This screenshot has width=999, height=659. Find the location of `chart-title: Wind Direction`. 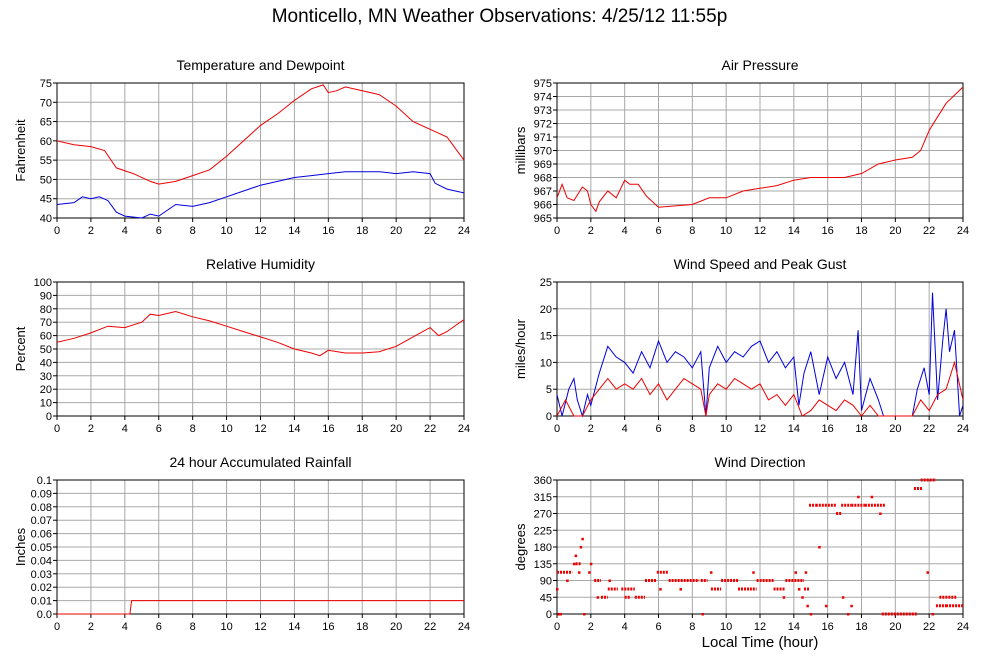

chart-title: Wind Direction is located at coordinates (759, 462).